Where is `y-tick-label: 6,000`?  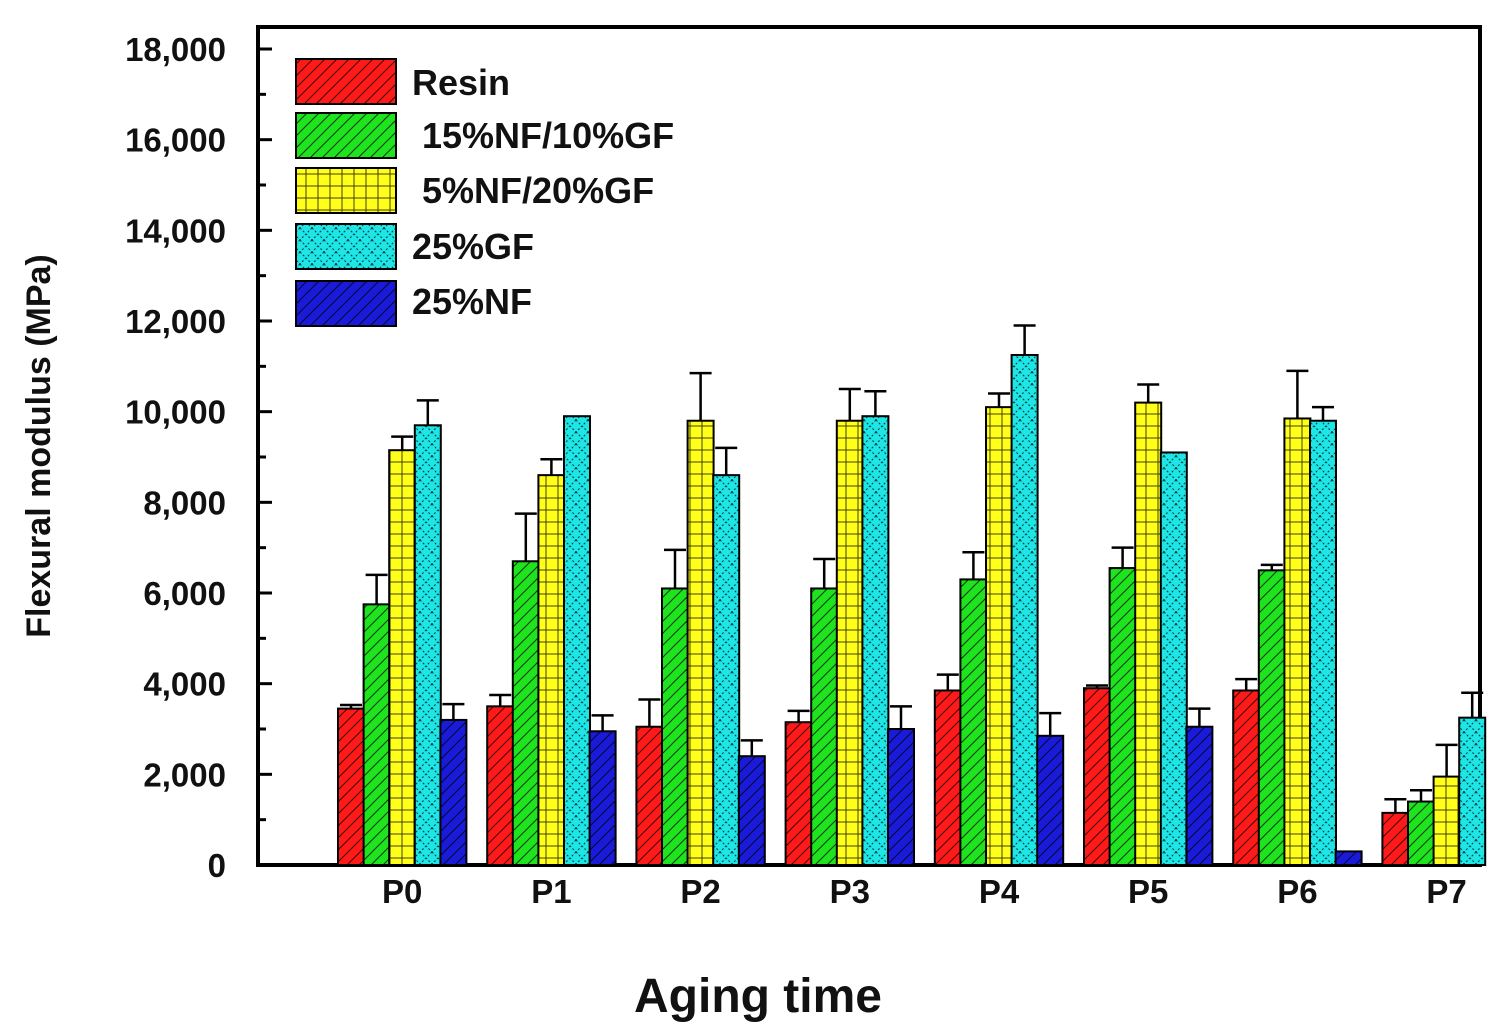
y-tick-label: 6,000 is located at coordinates (184, 593).